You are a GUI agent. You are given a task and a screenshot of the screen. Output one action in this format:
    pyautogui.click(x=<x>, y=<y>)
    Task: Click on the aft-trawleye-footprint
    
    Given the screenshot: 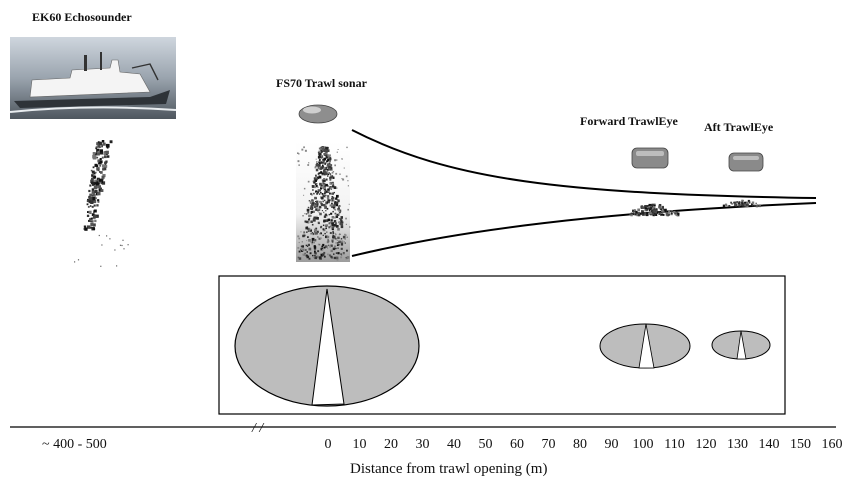 What is the action you would take?
    pyautogui.click(x=741, y=345)
    